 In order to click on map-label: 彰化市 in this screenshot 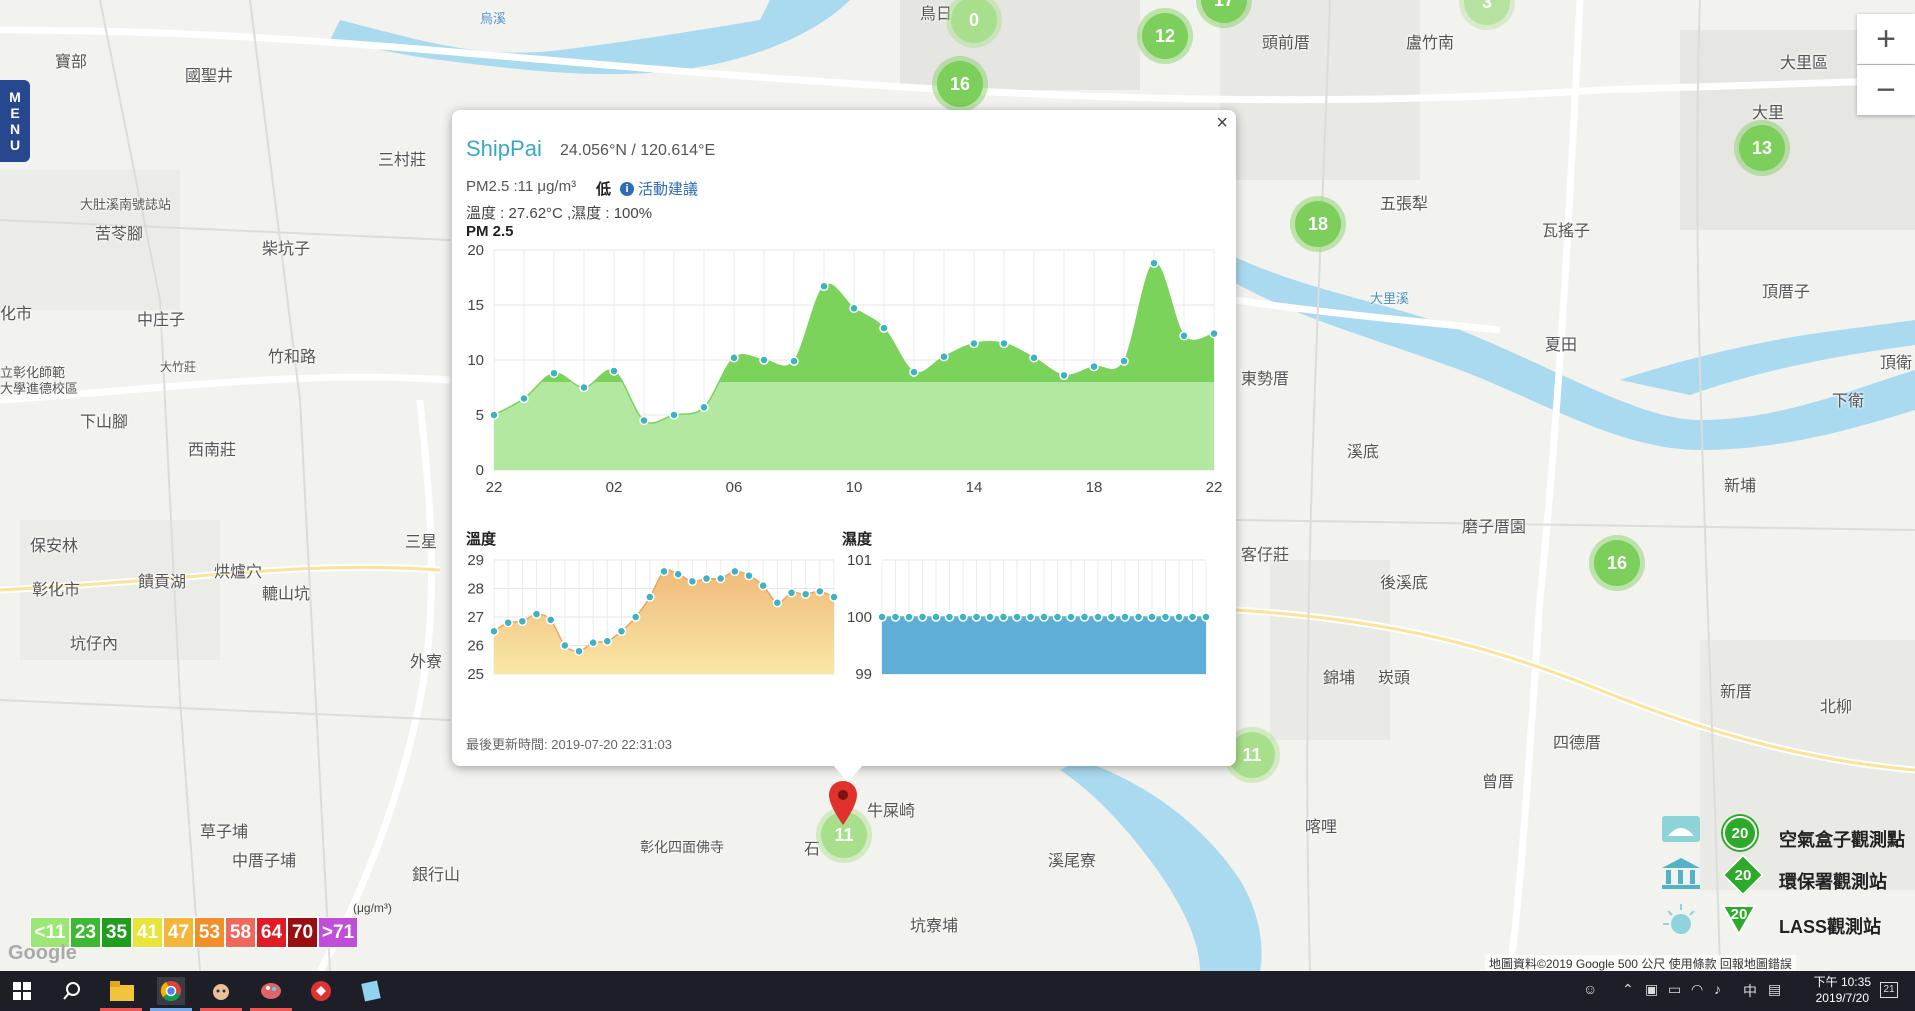, I will do `click(56, 589)`.